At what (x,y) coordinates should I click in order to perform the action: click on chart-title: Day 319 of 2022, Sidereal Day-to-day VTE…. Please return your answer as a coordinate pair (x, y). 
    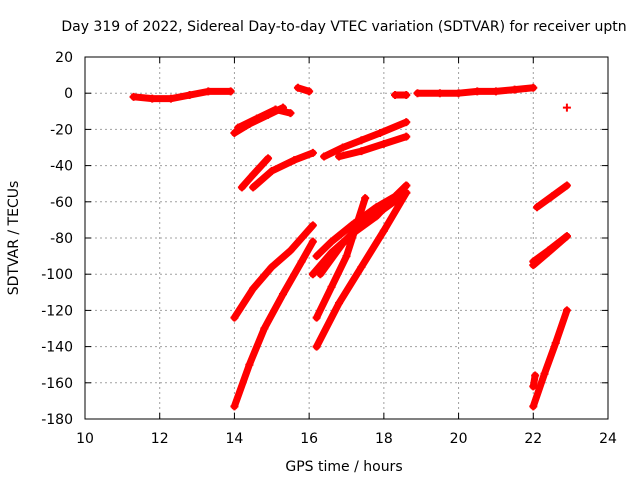
    Looking at the image, I should click on (343, 27).